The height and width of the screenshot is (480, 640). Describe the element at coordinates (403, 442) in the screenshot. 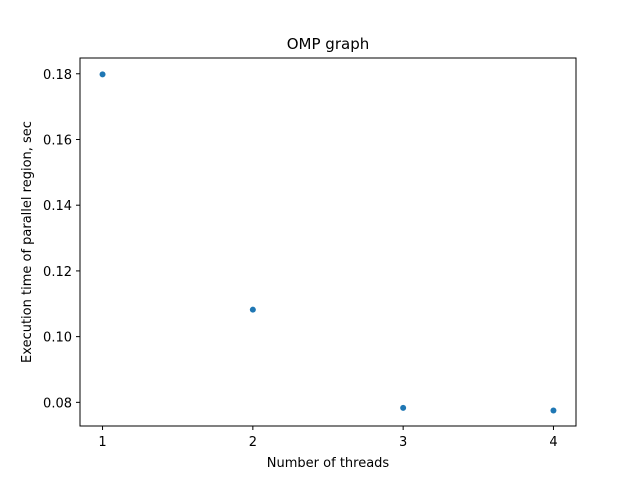

I see `x-tick-label: 3` at that location.